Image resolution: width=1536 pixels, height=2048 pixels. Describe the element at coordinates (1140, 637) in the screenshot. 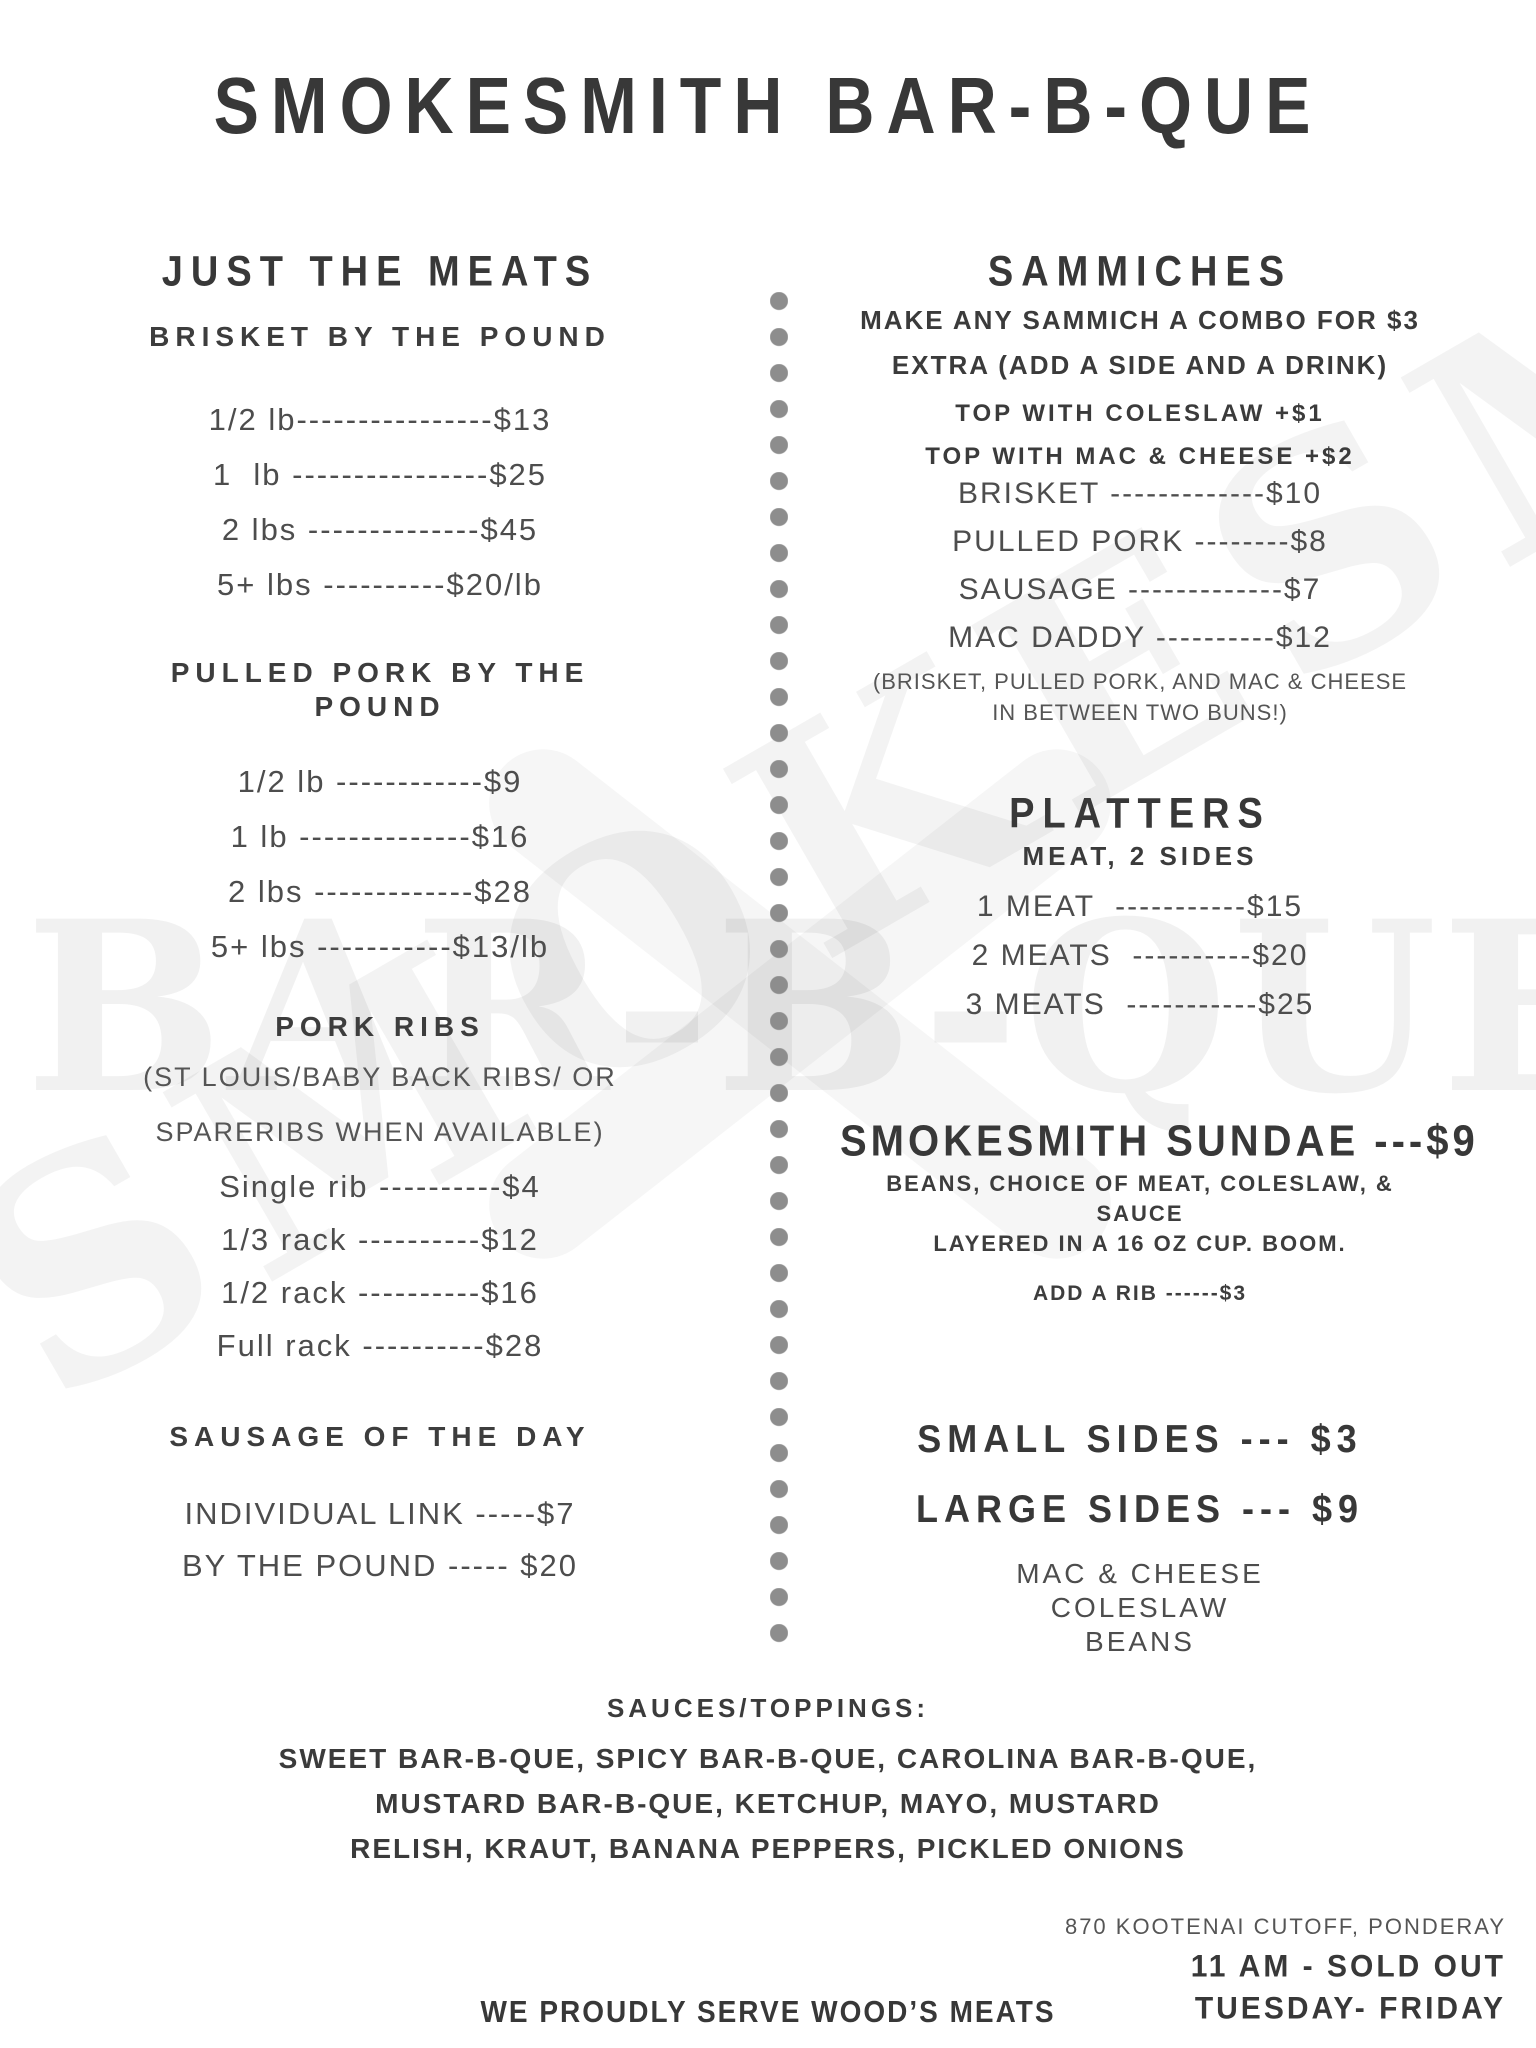

I see `menu-item: MAC DADDY ----------$12` at that location.